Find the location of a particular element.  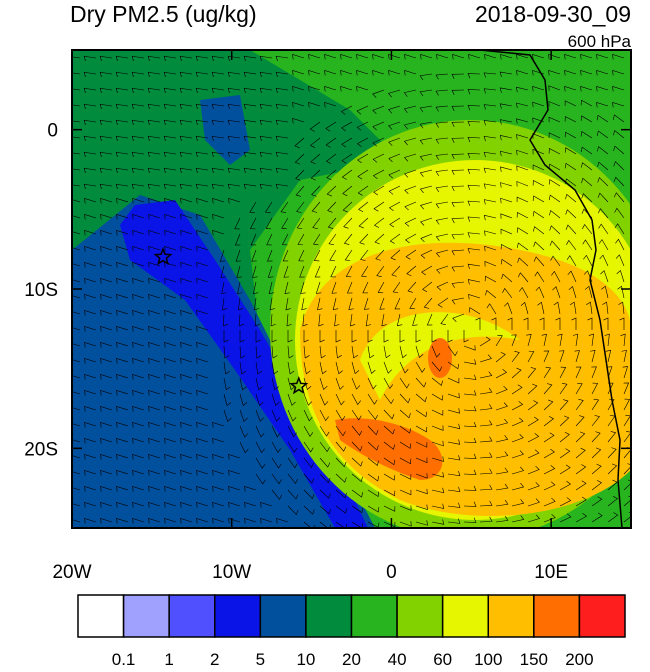

site-marker is located at coordinates (163, 256).